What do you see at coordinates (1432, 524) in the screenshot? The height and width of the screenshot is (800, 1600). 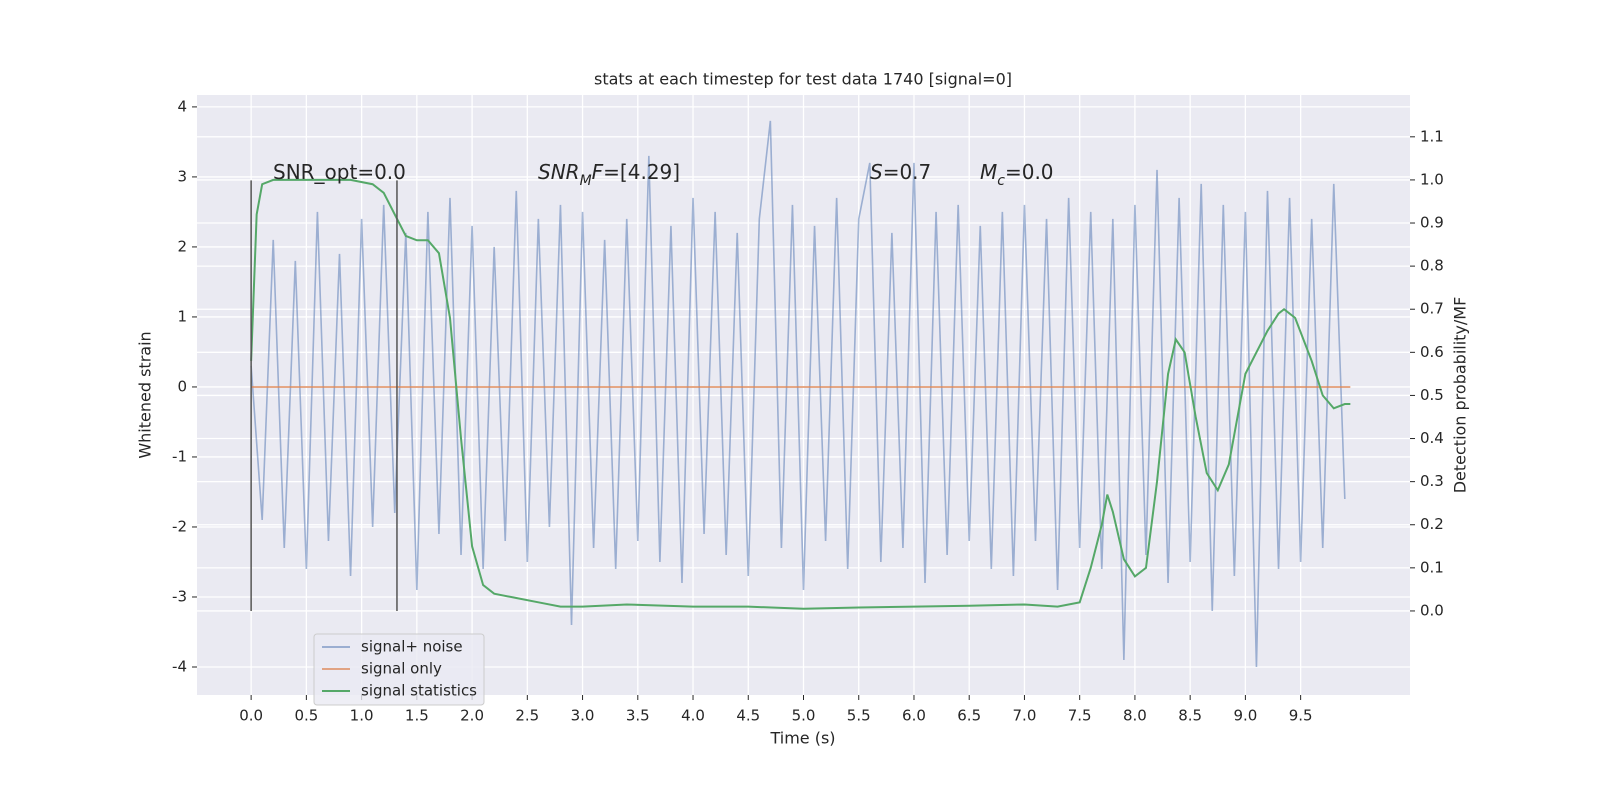 I see `y2-tick-label: 0.2` at bounding box center [1432, 524].